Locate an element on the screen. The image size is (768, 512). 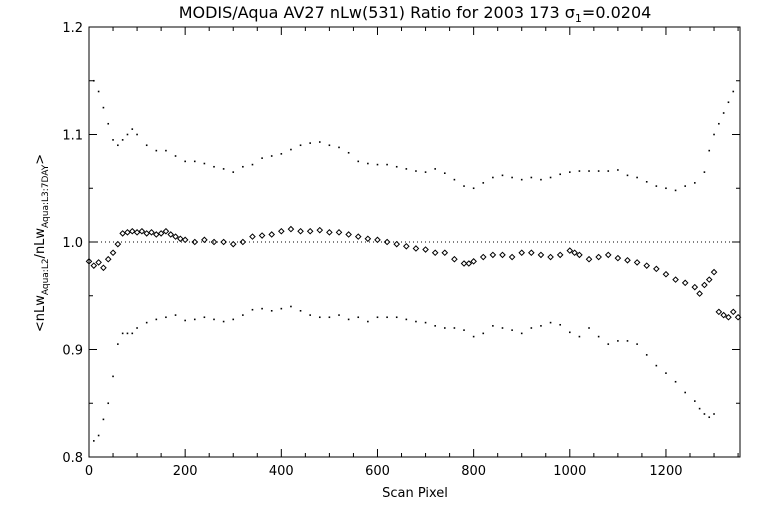
y-axis-label: <nLwAqua:L2/nLwAqua:L3:7DAY> is located at coordinates (42, 243).